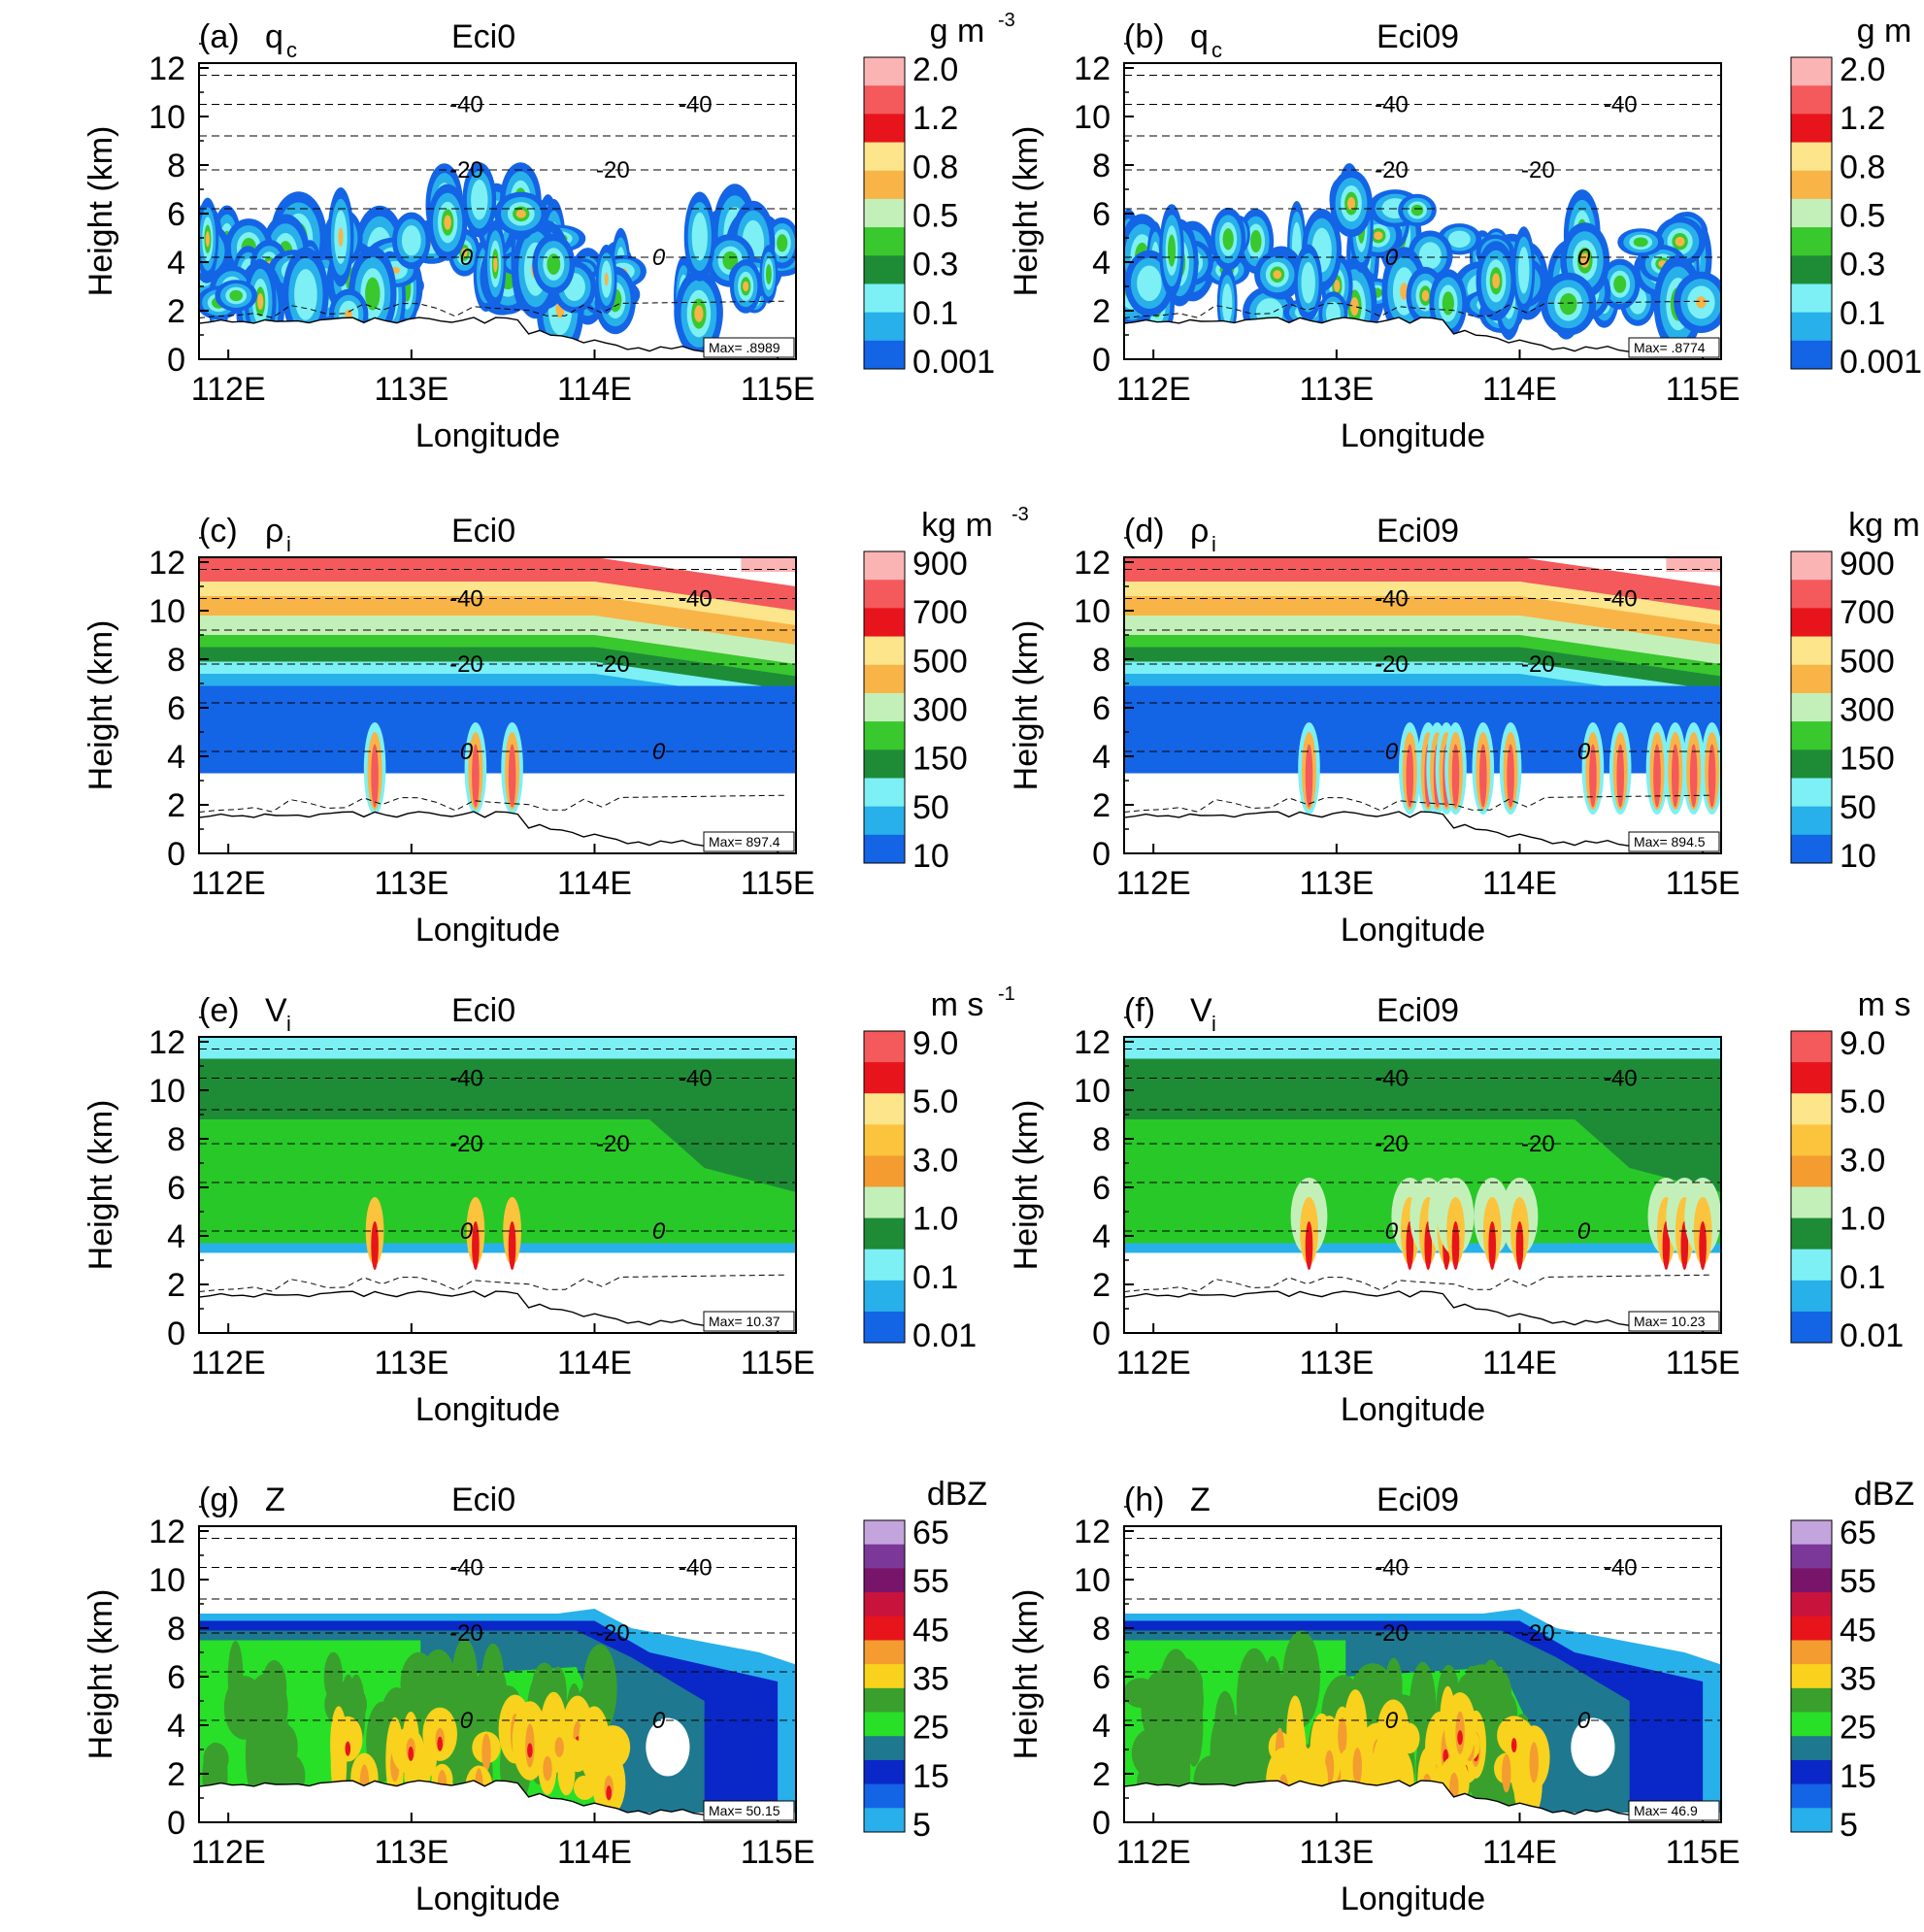  I want to click on freezing-contour, so click(492, 1283).